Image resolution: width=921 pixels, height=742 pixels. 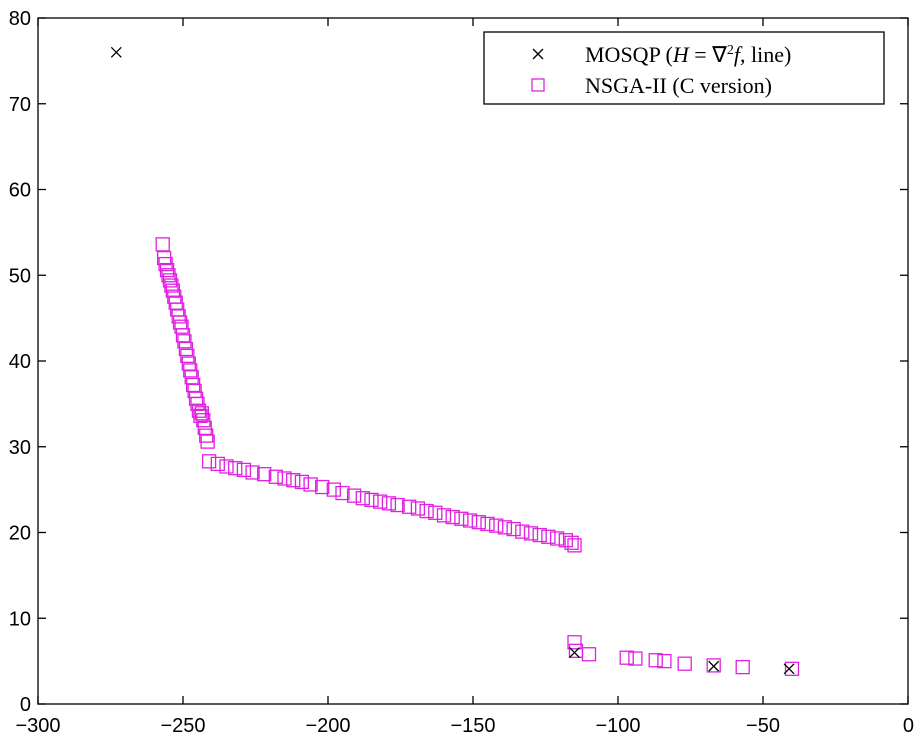 I want to click on x-tick-label: −300, so click(x=37, y=726).